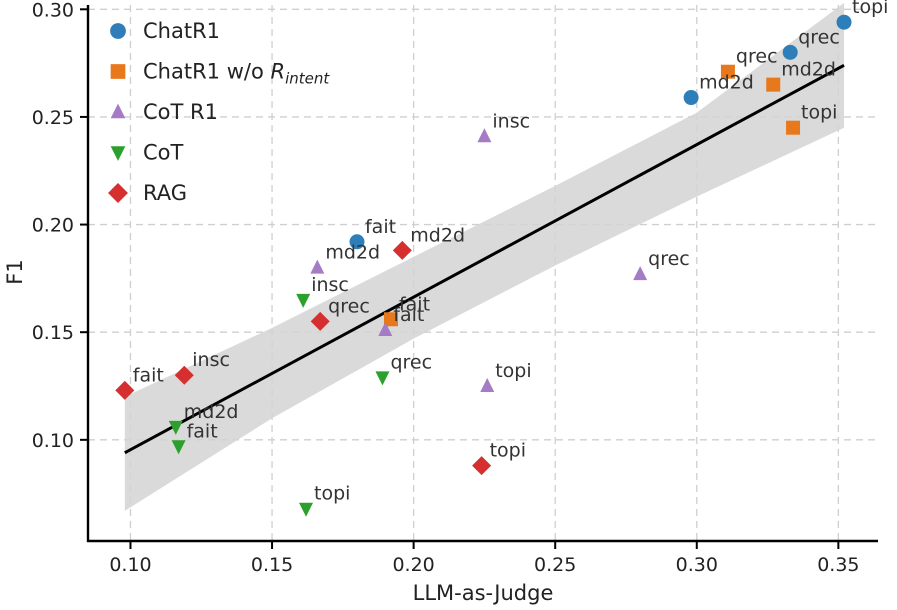  What do you see at coordinates (697, 565) in the screenshot?
I see `x-tick-label: 0.30` at bounding box center [697, 565].